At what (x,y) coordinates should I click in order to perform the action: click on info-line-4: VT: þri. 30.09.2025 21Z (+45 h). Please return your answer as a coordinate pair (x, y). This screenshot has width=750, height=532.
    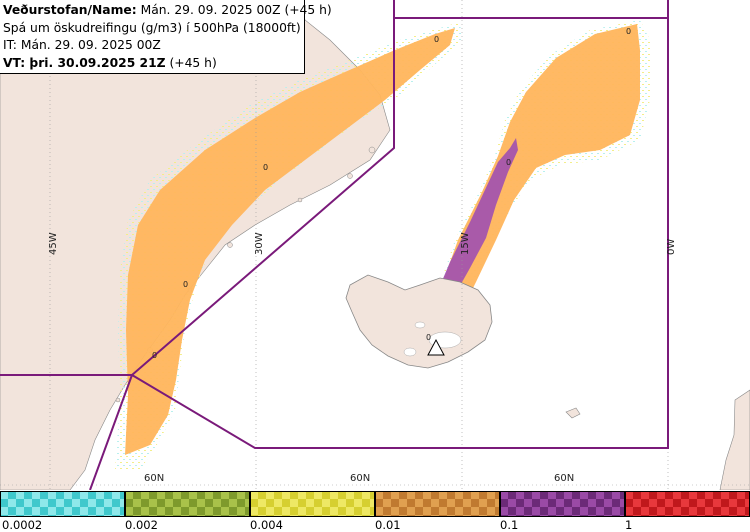
    Looking at the image, I should click on (153, 64).